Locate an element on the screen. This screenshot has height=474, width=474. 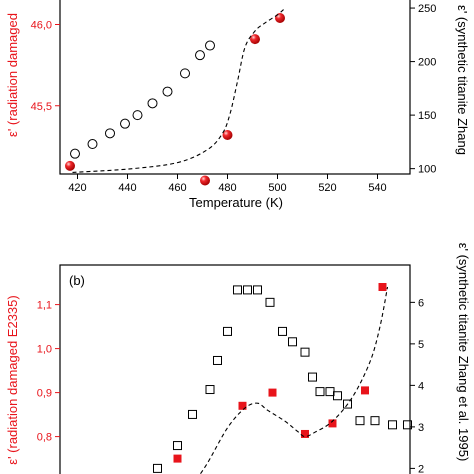
right-tick-label: 150 is located at coordinates (427, 116).